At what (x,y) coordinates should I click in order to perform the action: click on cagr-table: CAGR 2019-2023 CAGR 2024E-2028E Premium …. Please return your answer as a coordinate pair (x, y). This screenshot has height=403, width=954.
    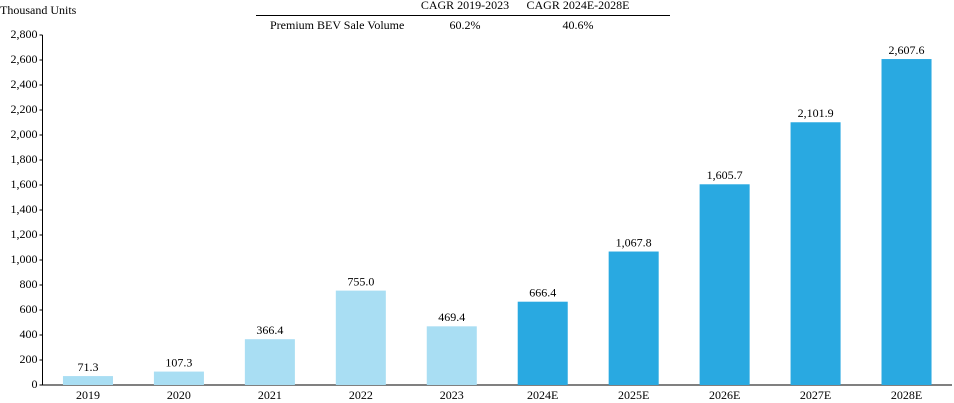
    Looking at the image, I should click on (463, 16).